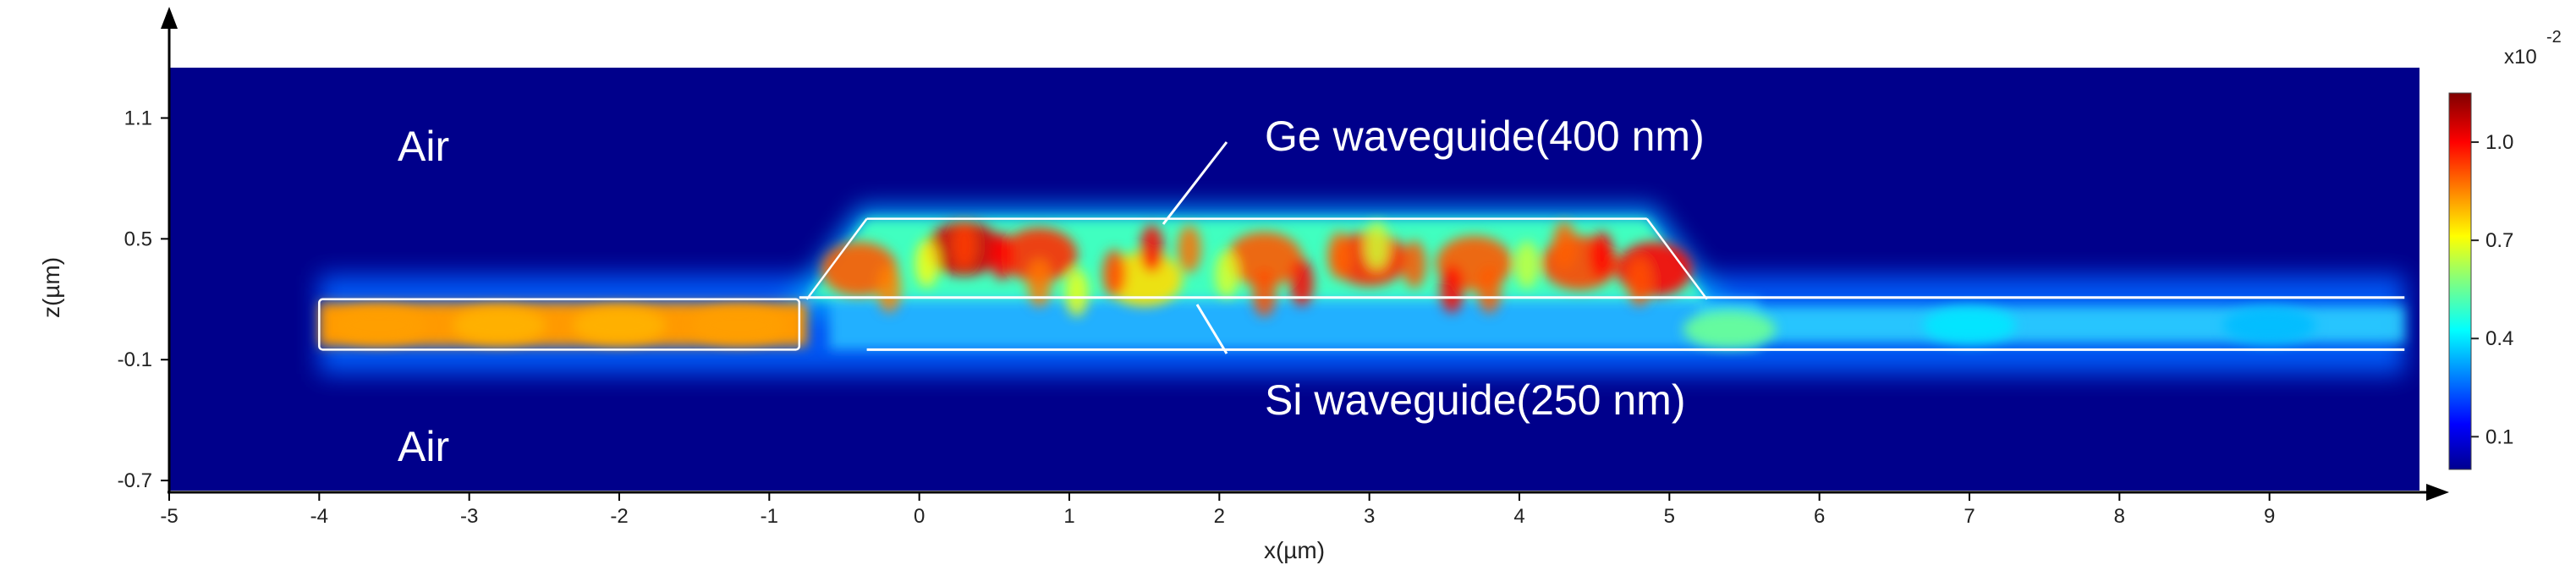 This screenshot has width=2576, height=587. Describe the element at coordinates (1820, 516) in the screenshot. I see `x-tick-label: 6` at that location.